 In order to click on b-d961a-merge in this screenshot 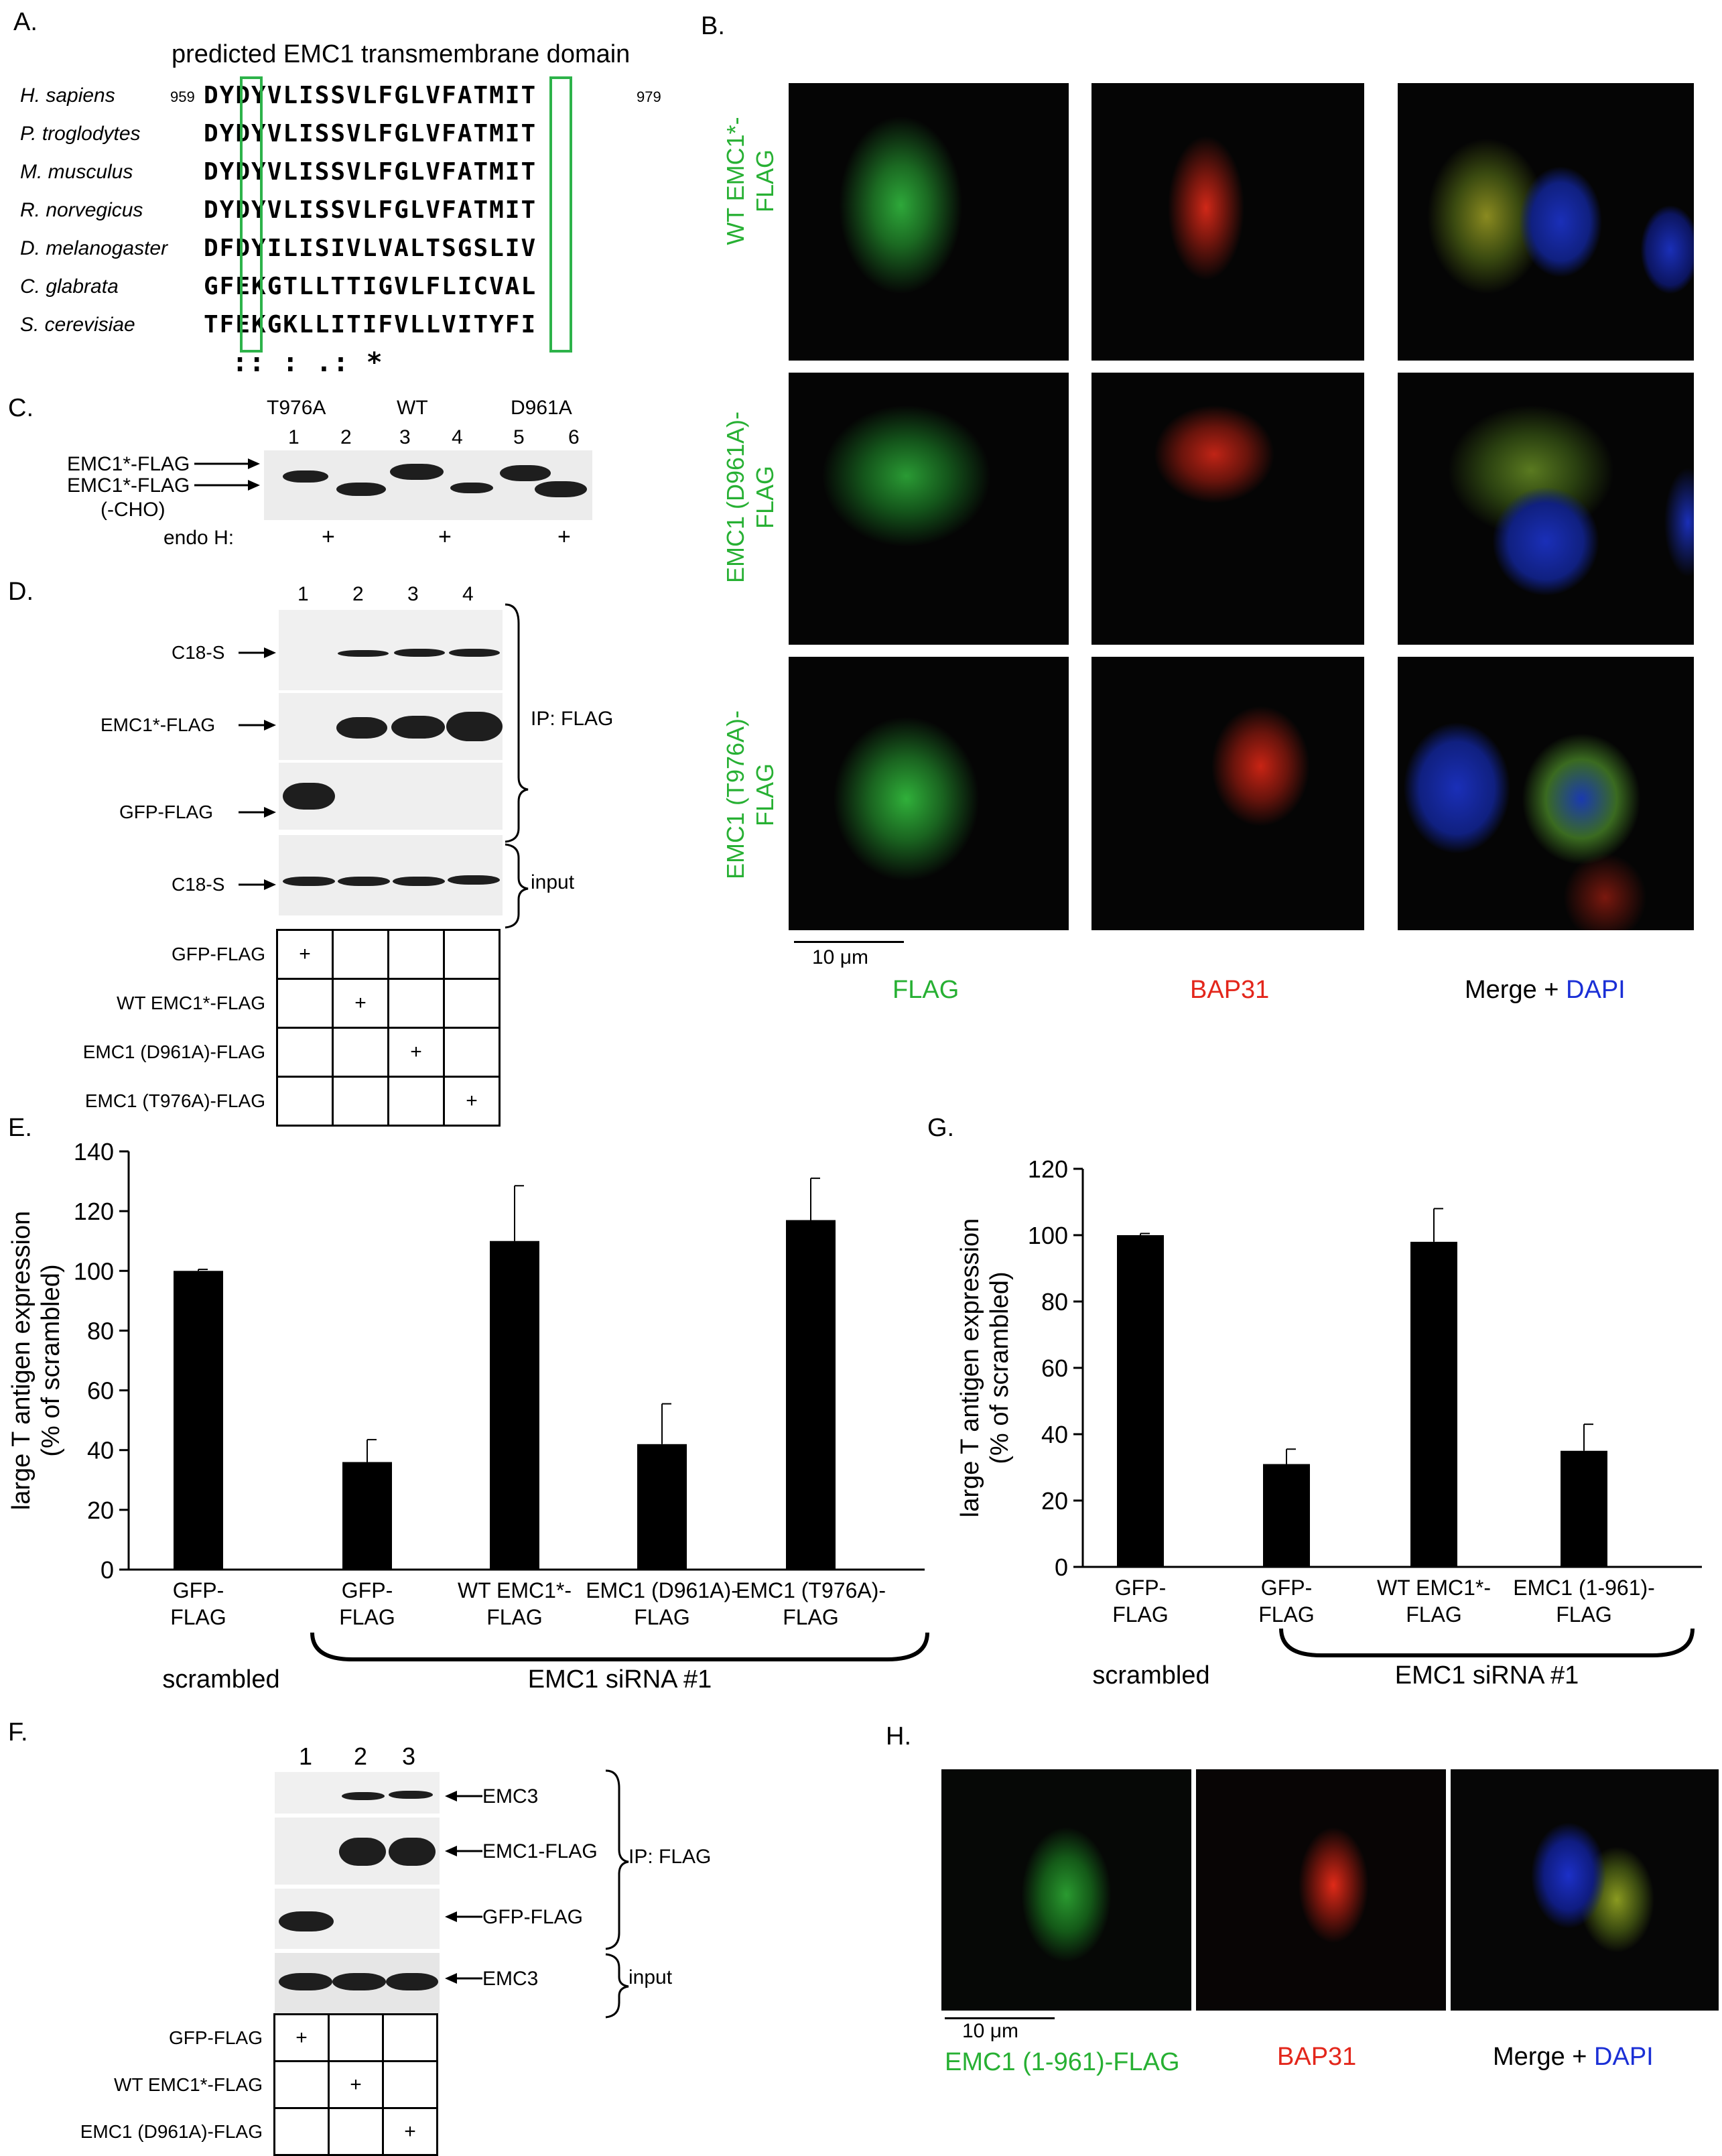, I will do `click(1546, 509)`.